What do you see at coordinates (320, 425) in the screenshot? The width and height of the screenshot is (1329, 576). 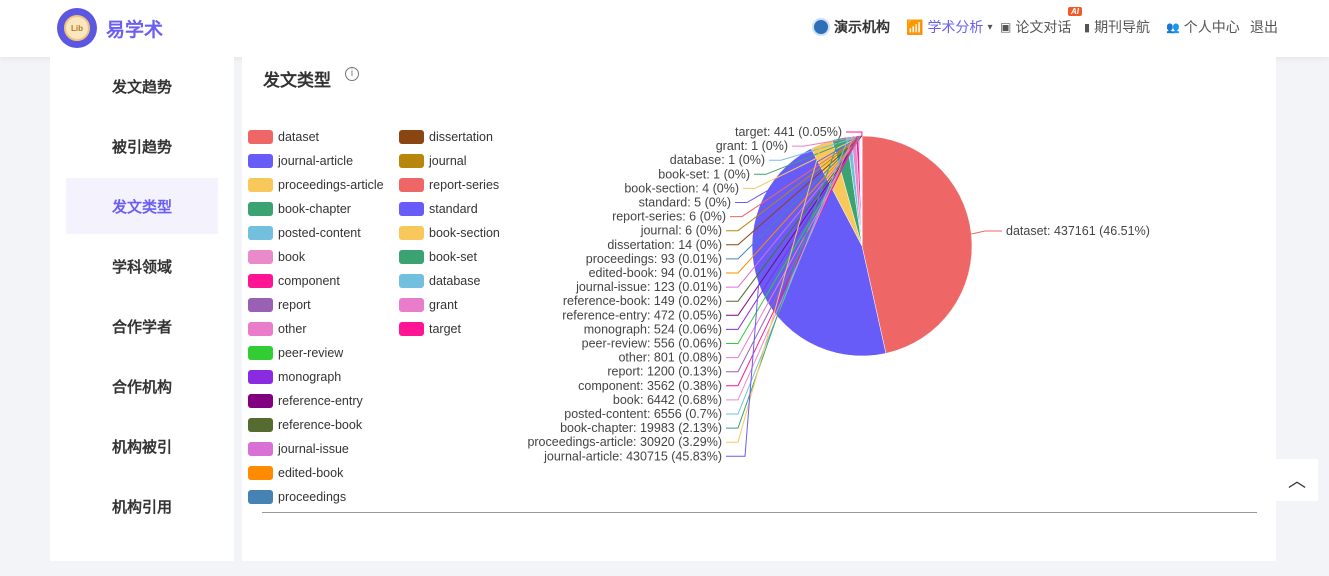 I see `legend-label: reference-book` at bounding box center [320, 425].